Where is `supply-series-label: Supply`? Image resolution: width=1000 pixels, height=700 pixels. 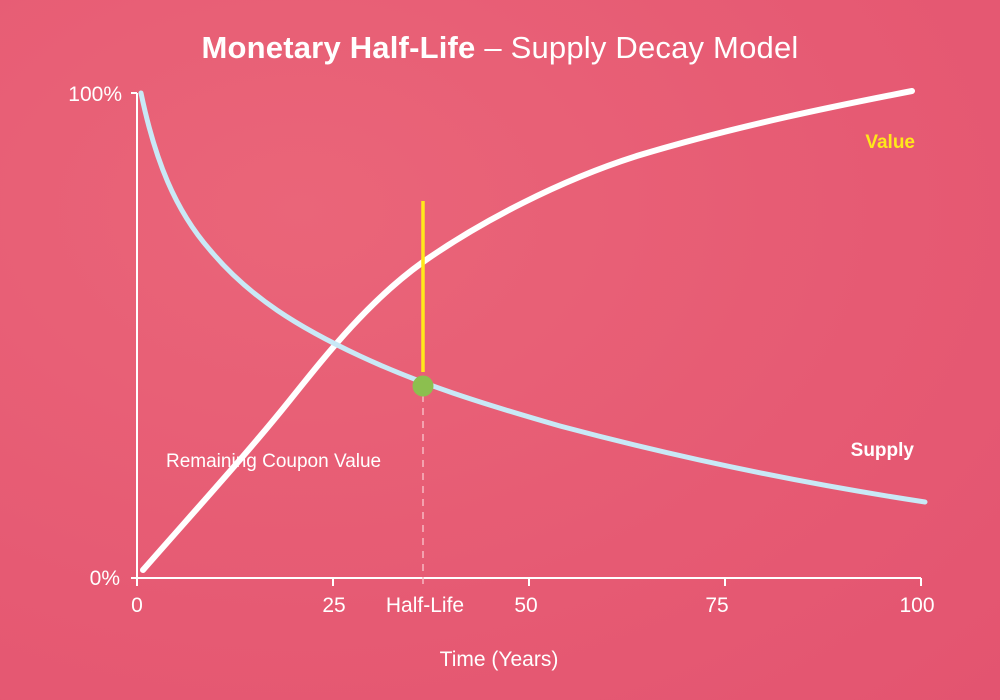 supply-series-label: Supply is located at coordinates (883, 450).